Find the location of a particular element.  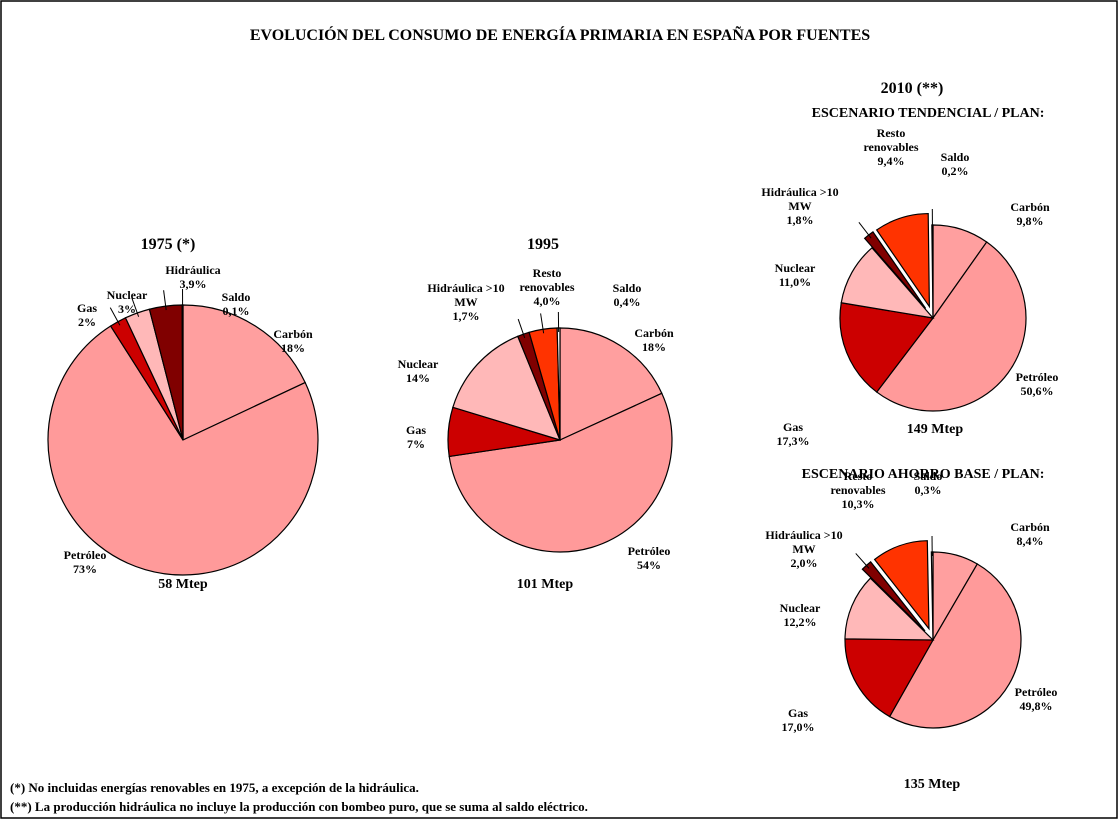

pie-title: 1995 is located at coordinates (543, 244).